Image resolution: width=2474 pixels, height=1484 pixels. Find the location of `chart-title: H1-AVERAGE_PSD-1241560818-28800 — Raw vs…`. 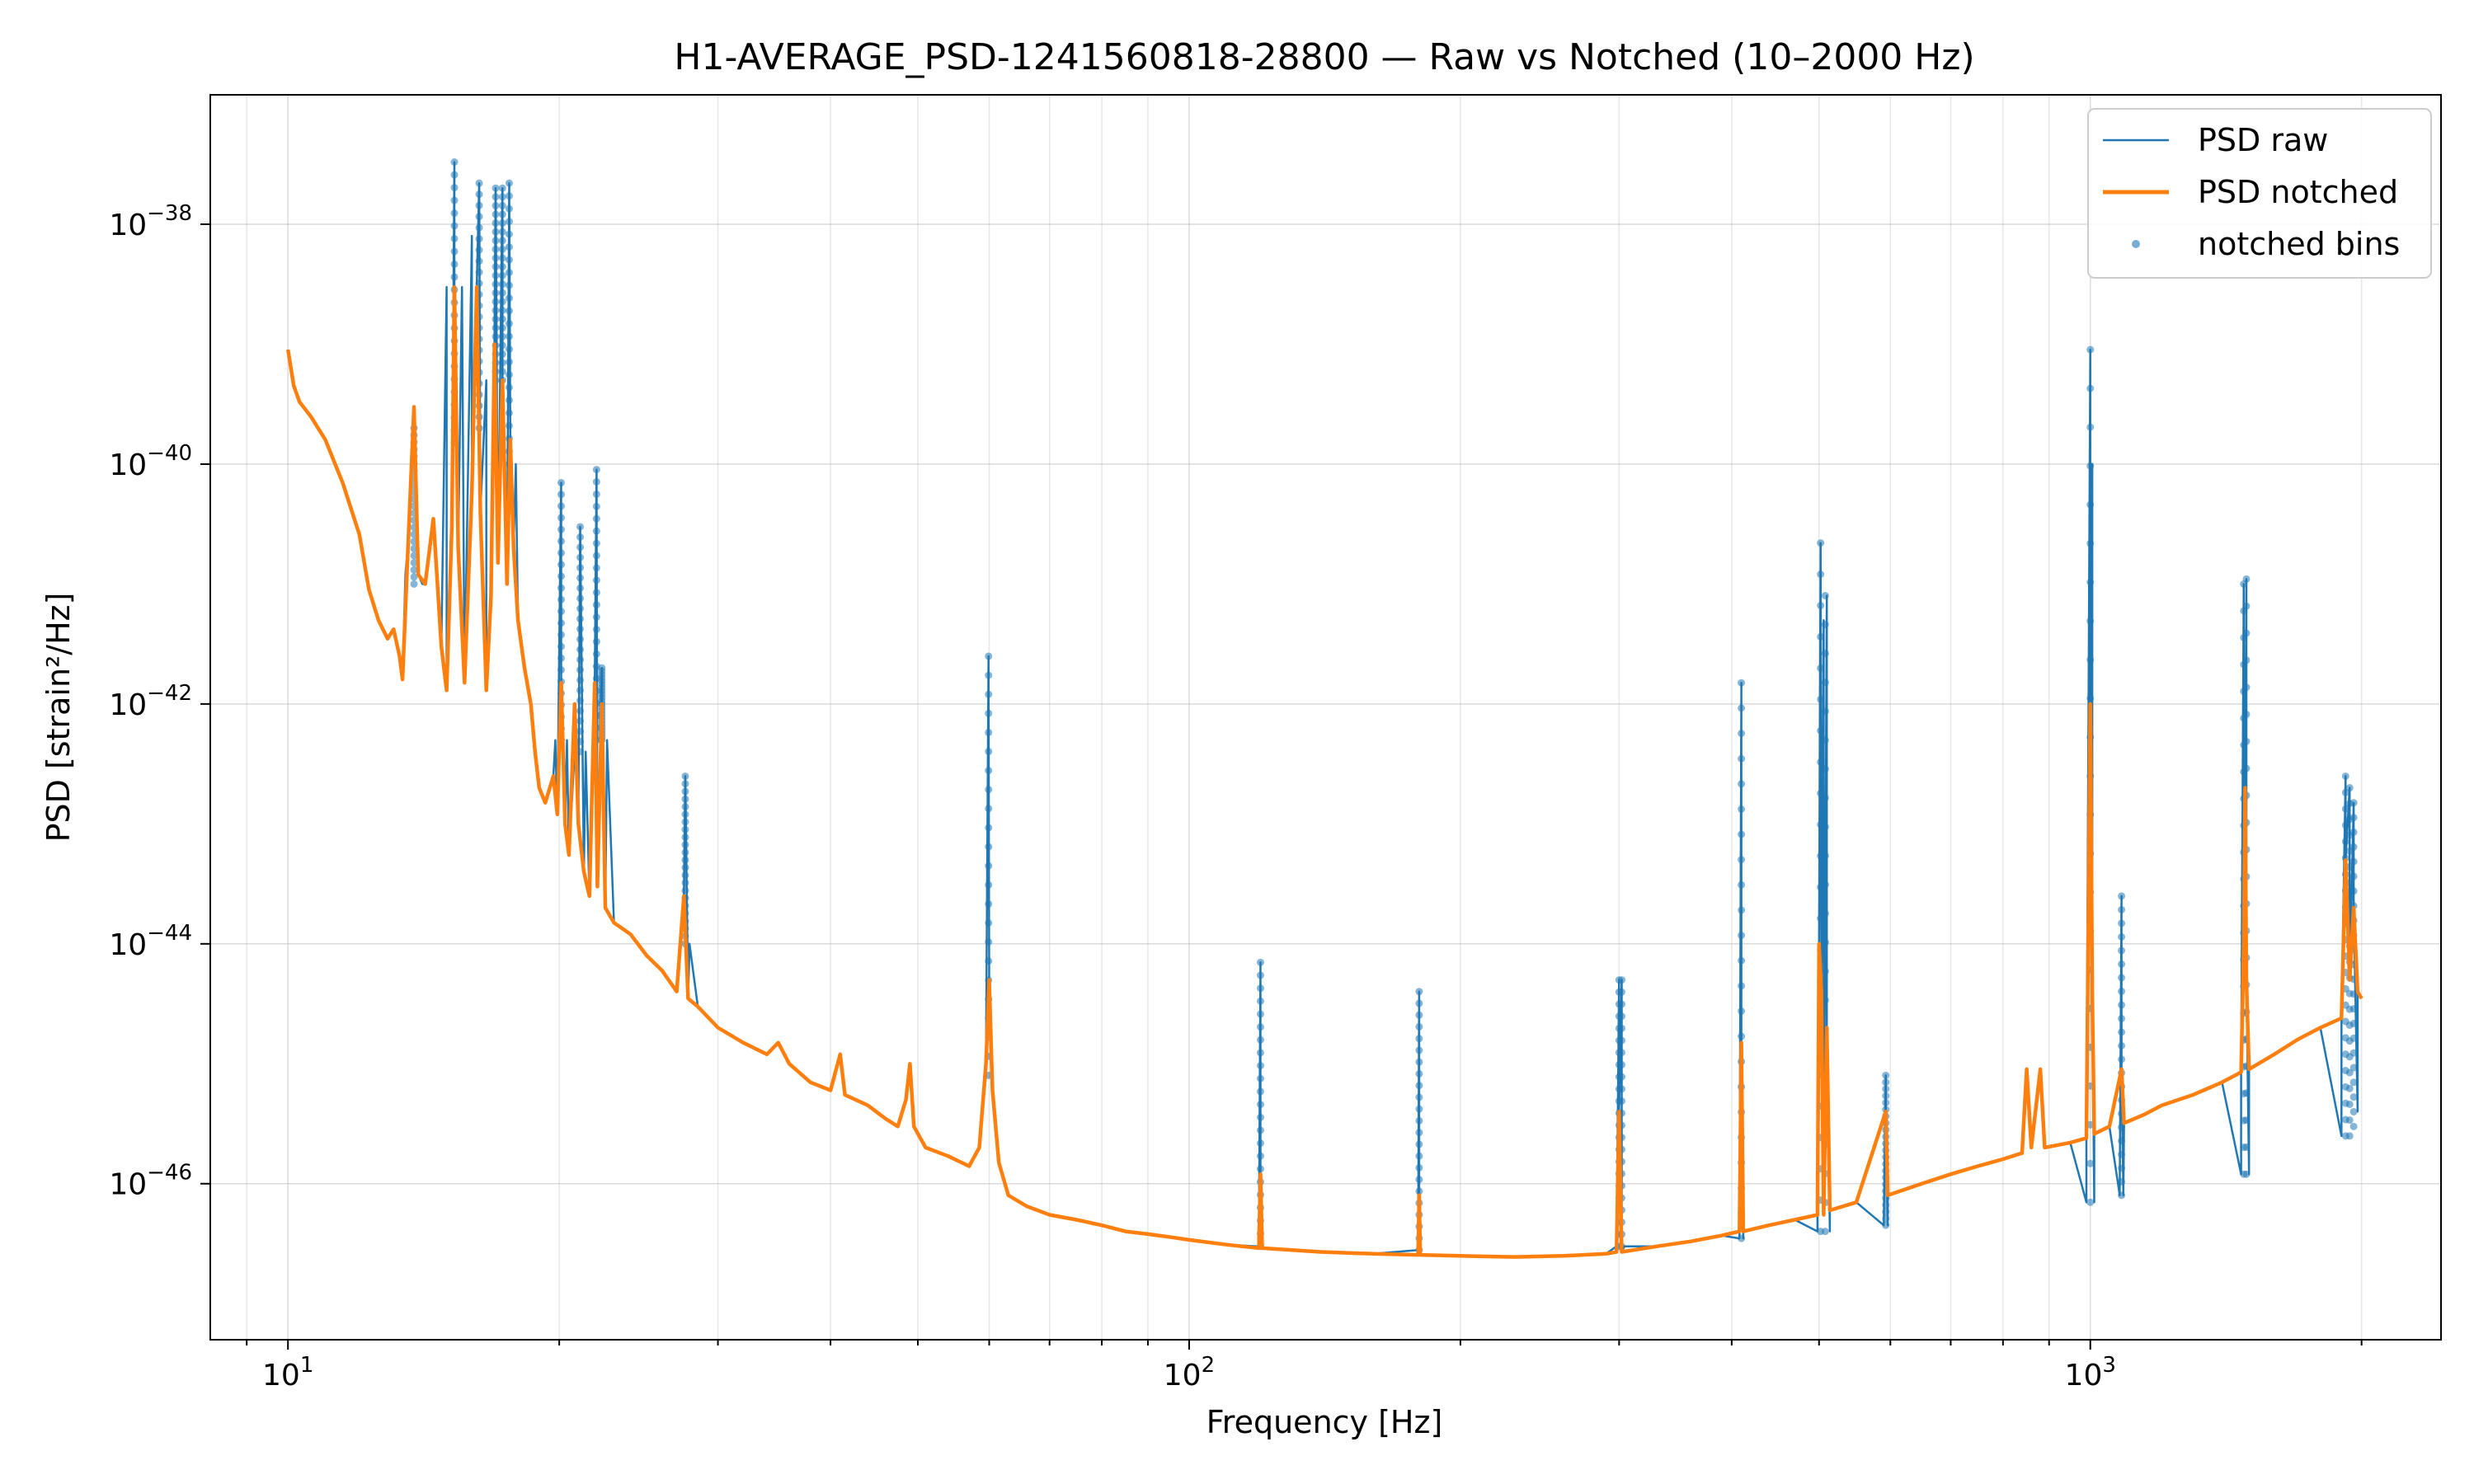

chart-title: H1-AVERAGE_PSD-1241560818-28800 — Raw vs… is located at coordinates (1324, 57).